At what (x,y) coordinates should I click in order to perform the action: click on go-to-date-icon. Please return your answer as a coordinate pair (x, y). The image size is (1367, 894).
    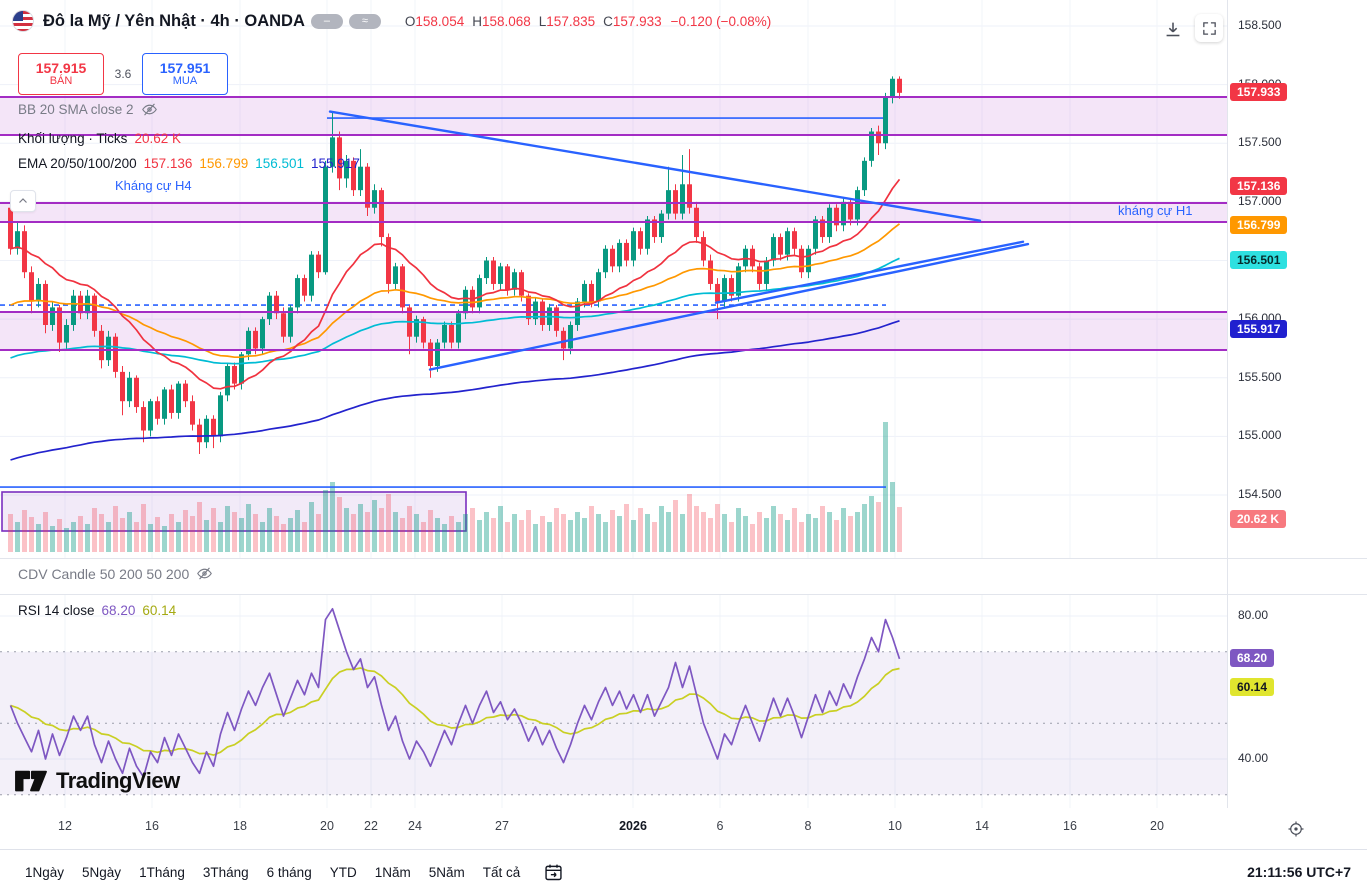
    Looking at the image, I should click on (553, 872).